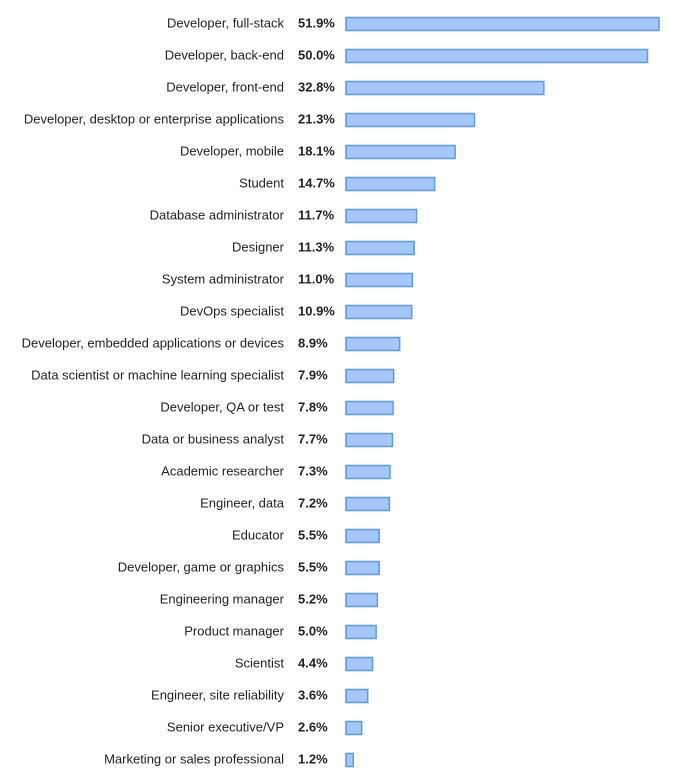 The height and width of the screenshot is (774, 691). I want to click on value-label: 1.2%, so click(313, 758).